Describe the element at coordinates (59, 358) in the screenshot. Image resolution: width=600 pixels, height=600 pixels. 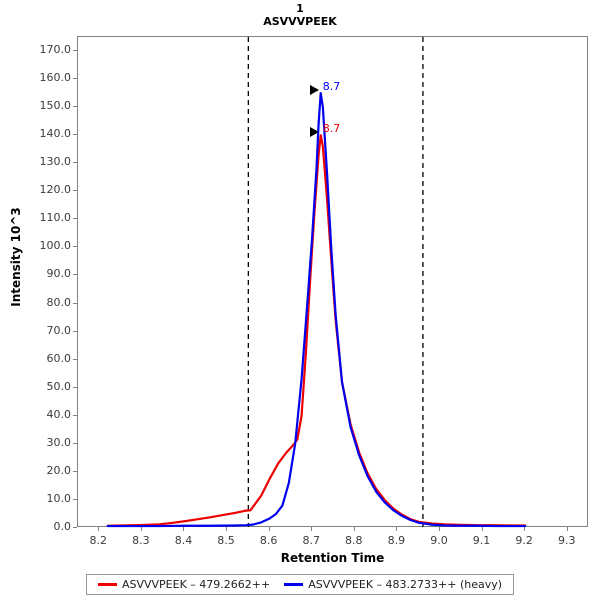
I see `y-tick-label: 60.0` at that location.